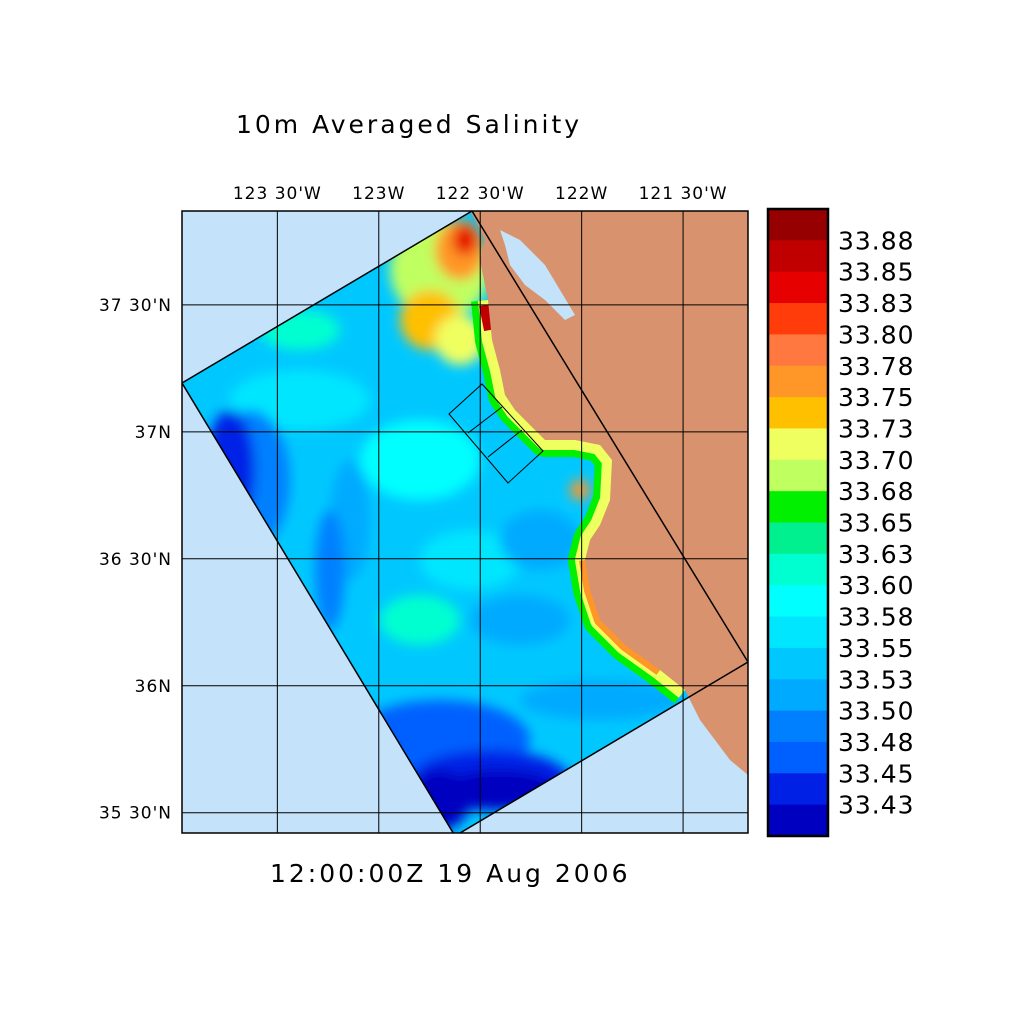 The width and height of the screenshot is (1024, 1029). Describe the element at coordinates (876, 554) in the screenshot. I see `colorbar-level-label: 33.63` at that location.